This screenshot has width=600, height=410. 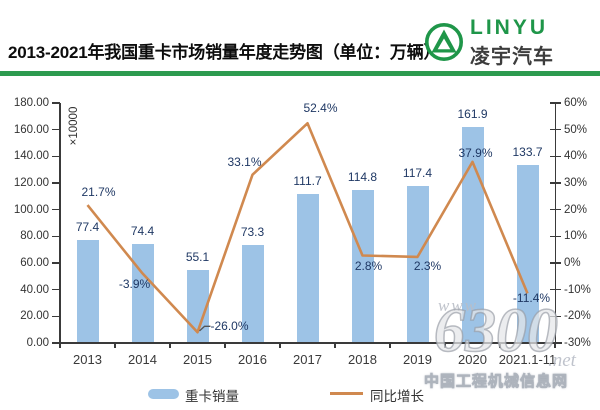 What do you see at coordinates (142, 359) in the screenshot?
I see `x-category-label: 2014` at bounding box center [142, 359].